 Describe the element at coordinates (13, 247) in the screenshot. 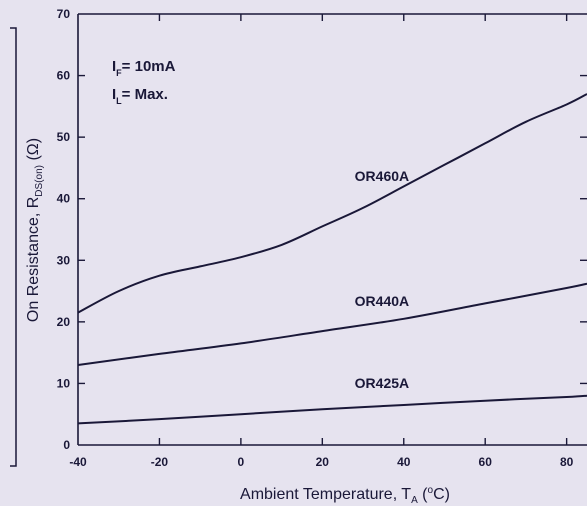

I see `page-bracket` at that location.